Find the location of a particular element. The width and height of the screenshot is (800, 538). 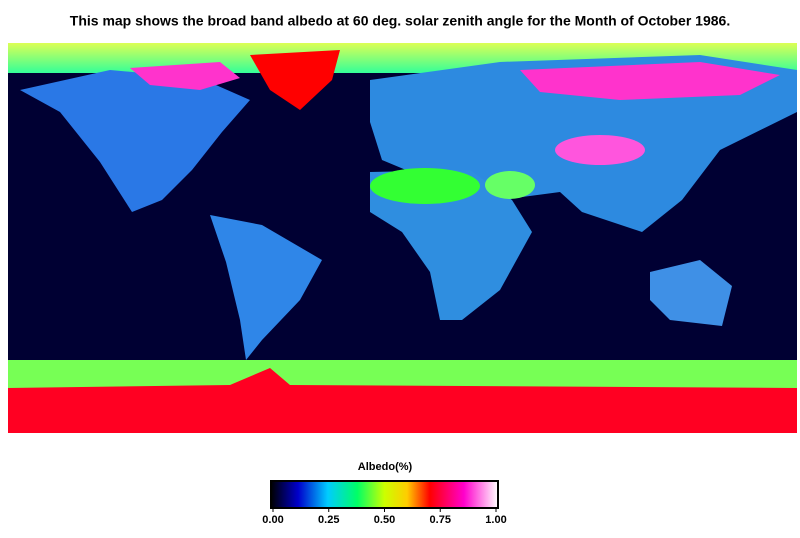

colorbar-tick-label: 1.00 is located at coordinates (495, 520).